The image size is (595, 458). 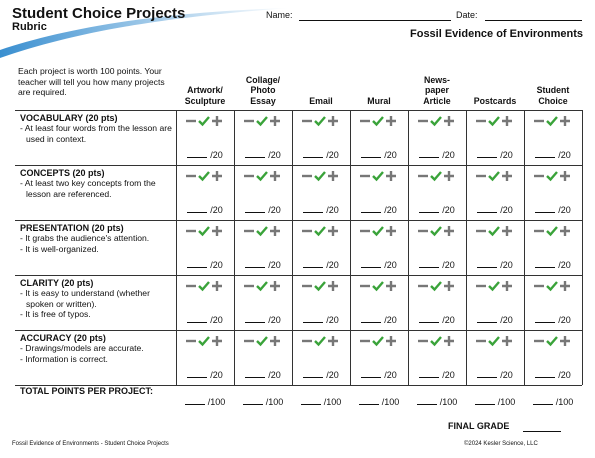 What do you see at coordinates (553, 95) in the screenshot?
I see `column-header: Student Choice` at bounding box center [553, 95].